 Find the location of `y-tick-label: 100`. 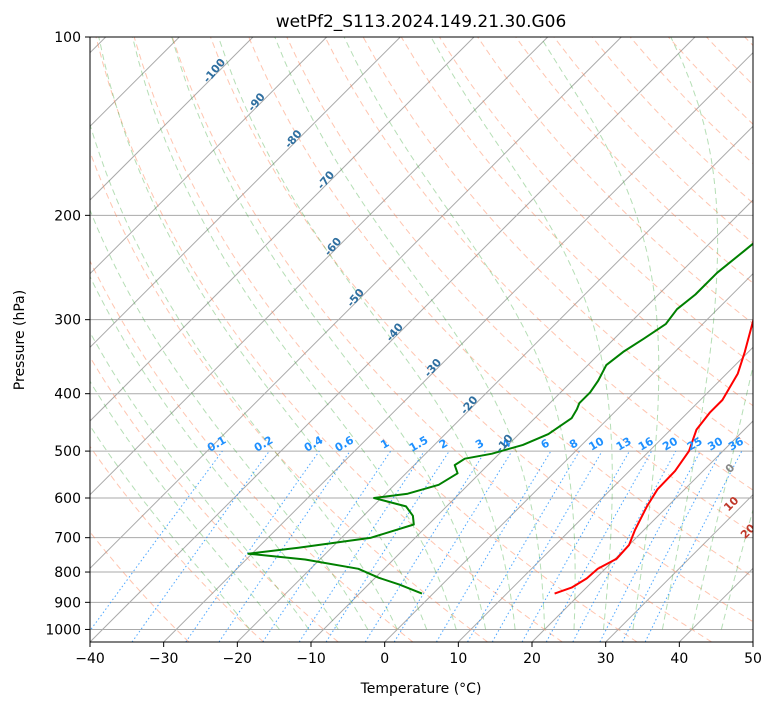

y-tick-label: 100 is located at coordinates (67, 38).